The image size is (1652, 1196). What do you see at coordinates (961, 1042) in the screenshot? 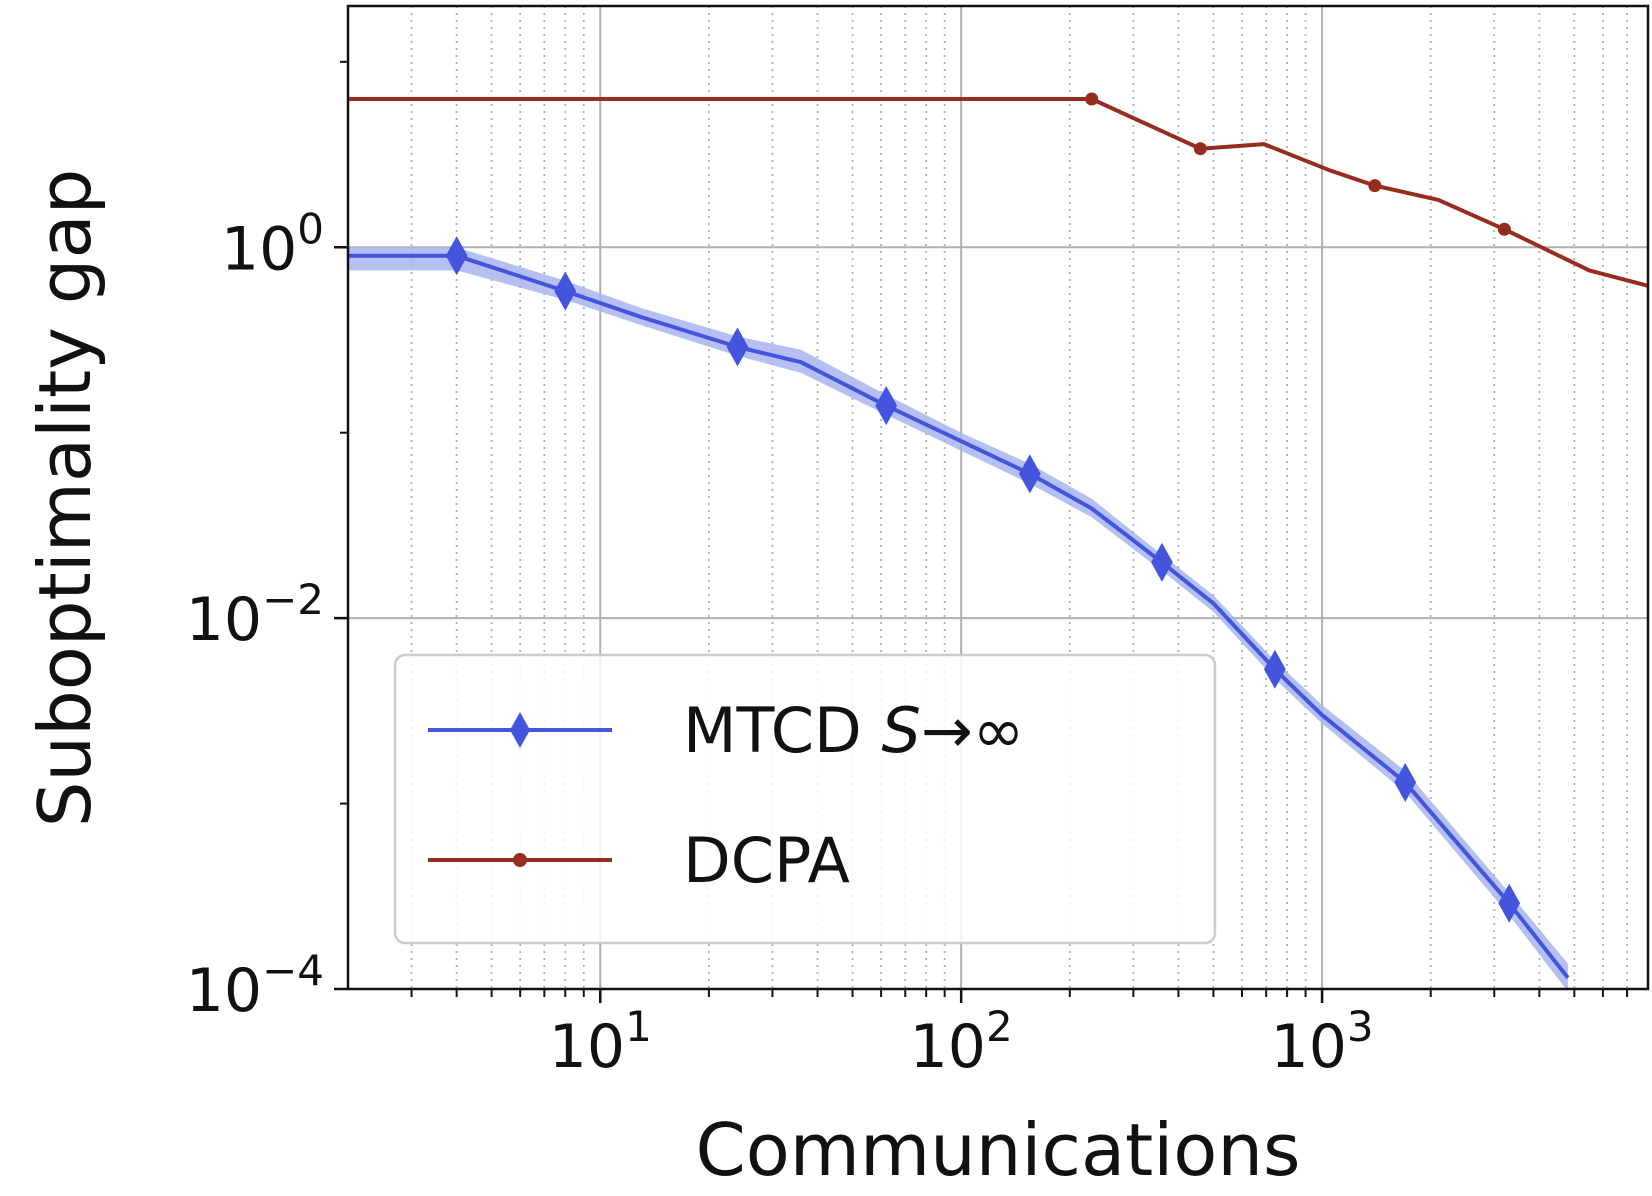
I see `x-tick-label: 10²` at bounding box center [961, 1042].